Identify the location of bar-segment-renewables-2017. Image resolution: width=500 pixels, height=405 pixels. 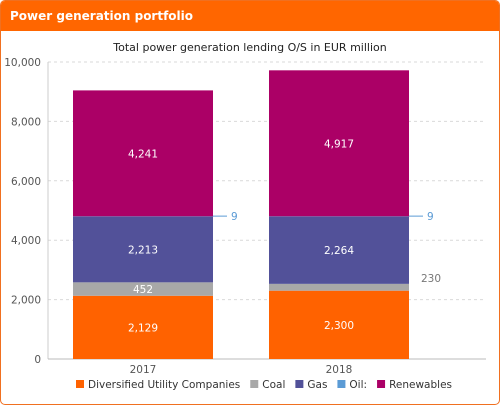
(143, 153).